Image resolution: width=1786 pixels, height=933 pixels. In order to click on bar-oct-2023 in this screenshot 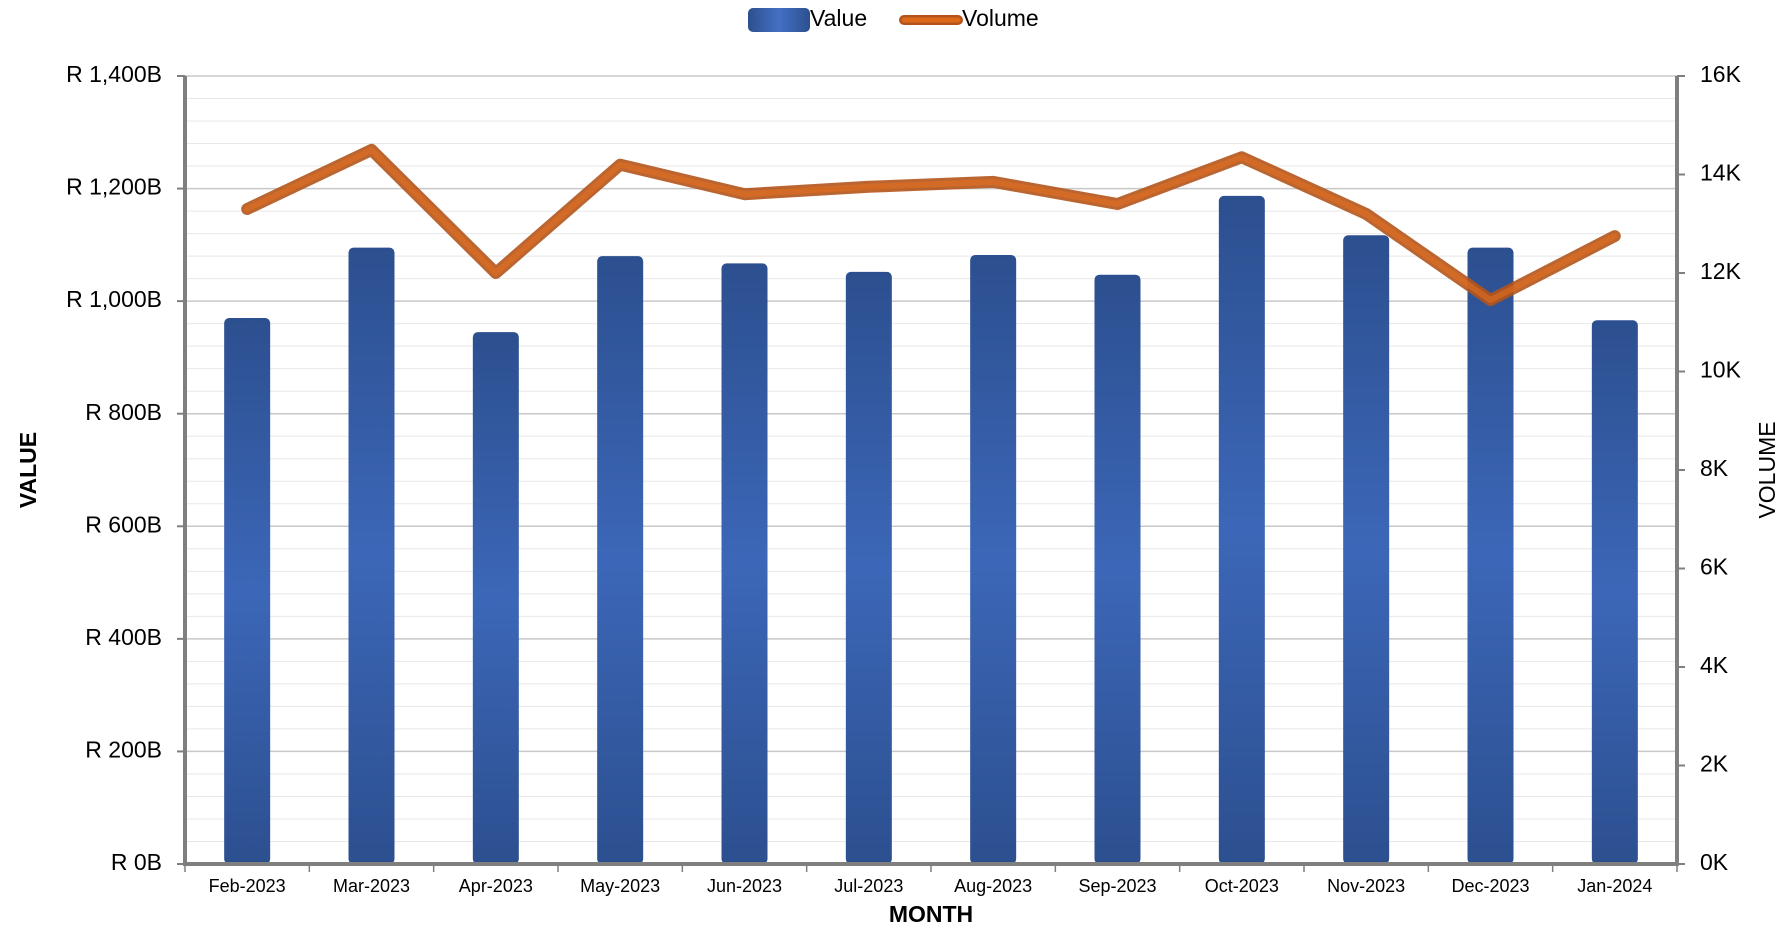, I will do `click(1241, 530)`.